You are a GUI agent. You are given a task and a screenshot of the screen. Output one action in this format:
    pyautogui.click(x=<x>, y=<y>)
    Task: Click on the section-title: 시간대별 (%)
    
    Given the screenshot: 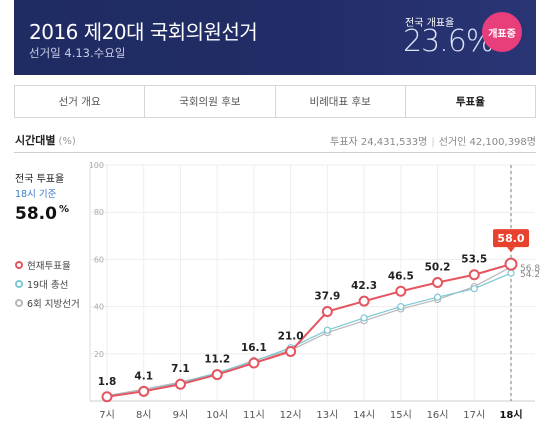 What is the action you would take?
    pyautogui.click(x=45, y=140)
    